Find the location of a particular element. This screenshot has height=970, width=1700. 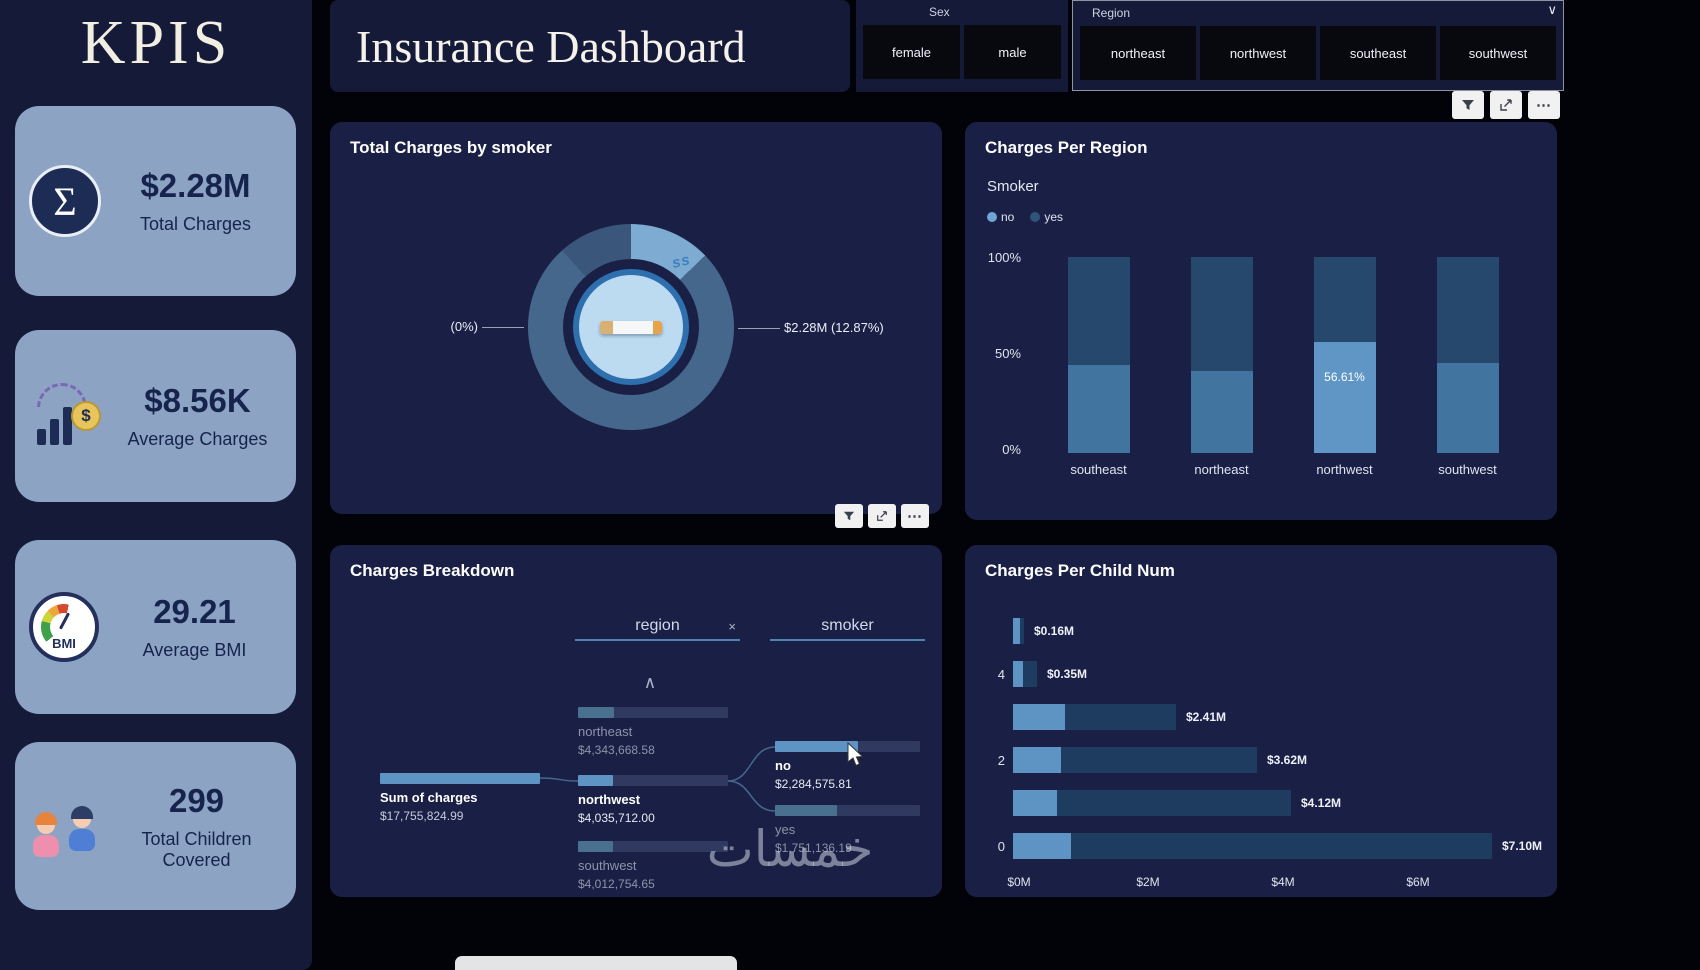

legend-label: yes is located at coordinates (1054, 217).